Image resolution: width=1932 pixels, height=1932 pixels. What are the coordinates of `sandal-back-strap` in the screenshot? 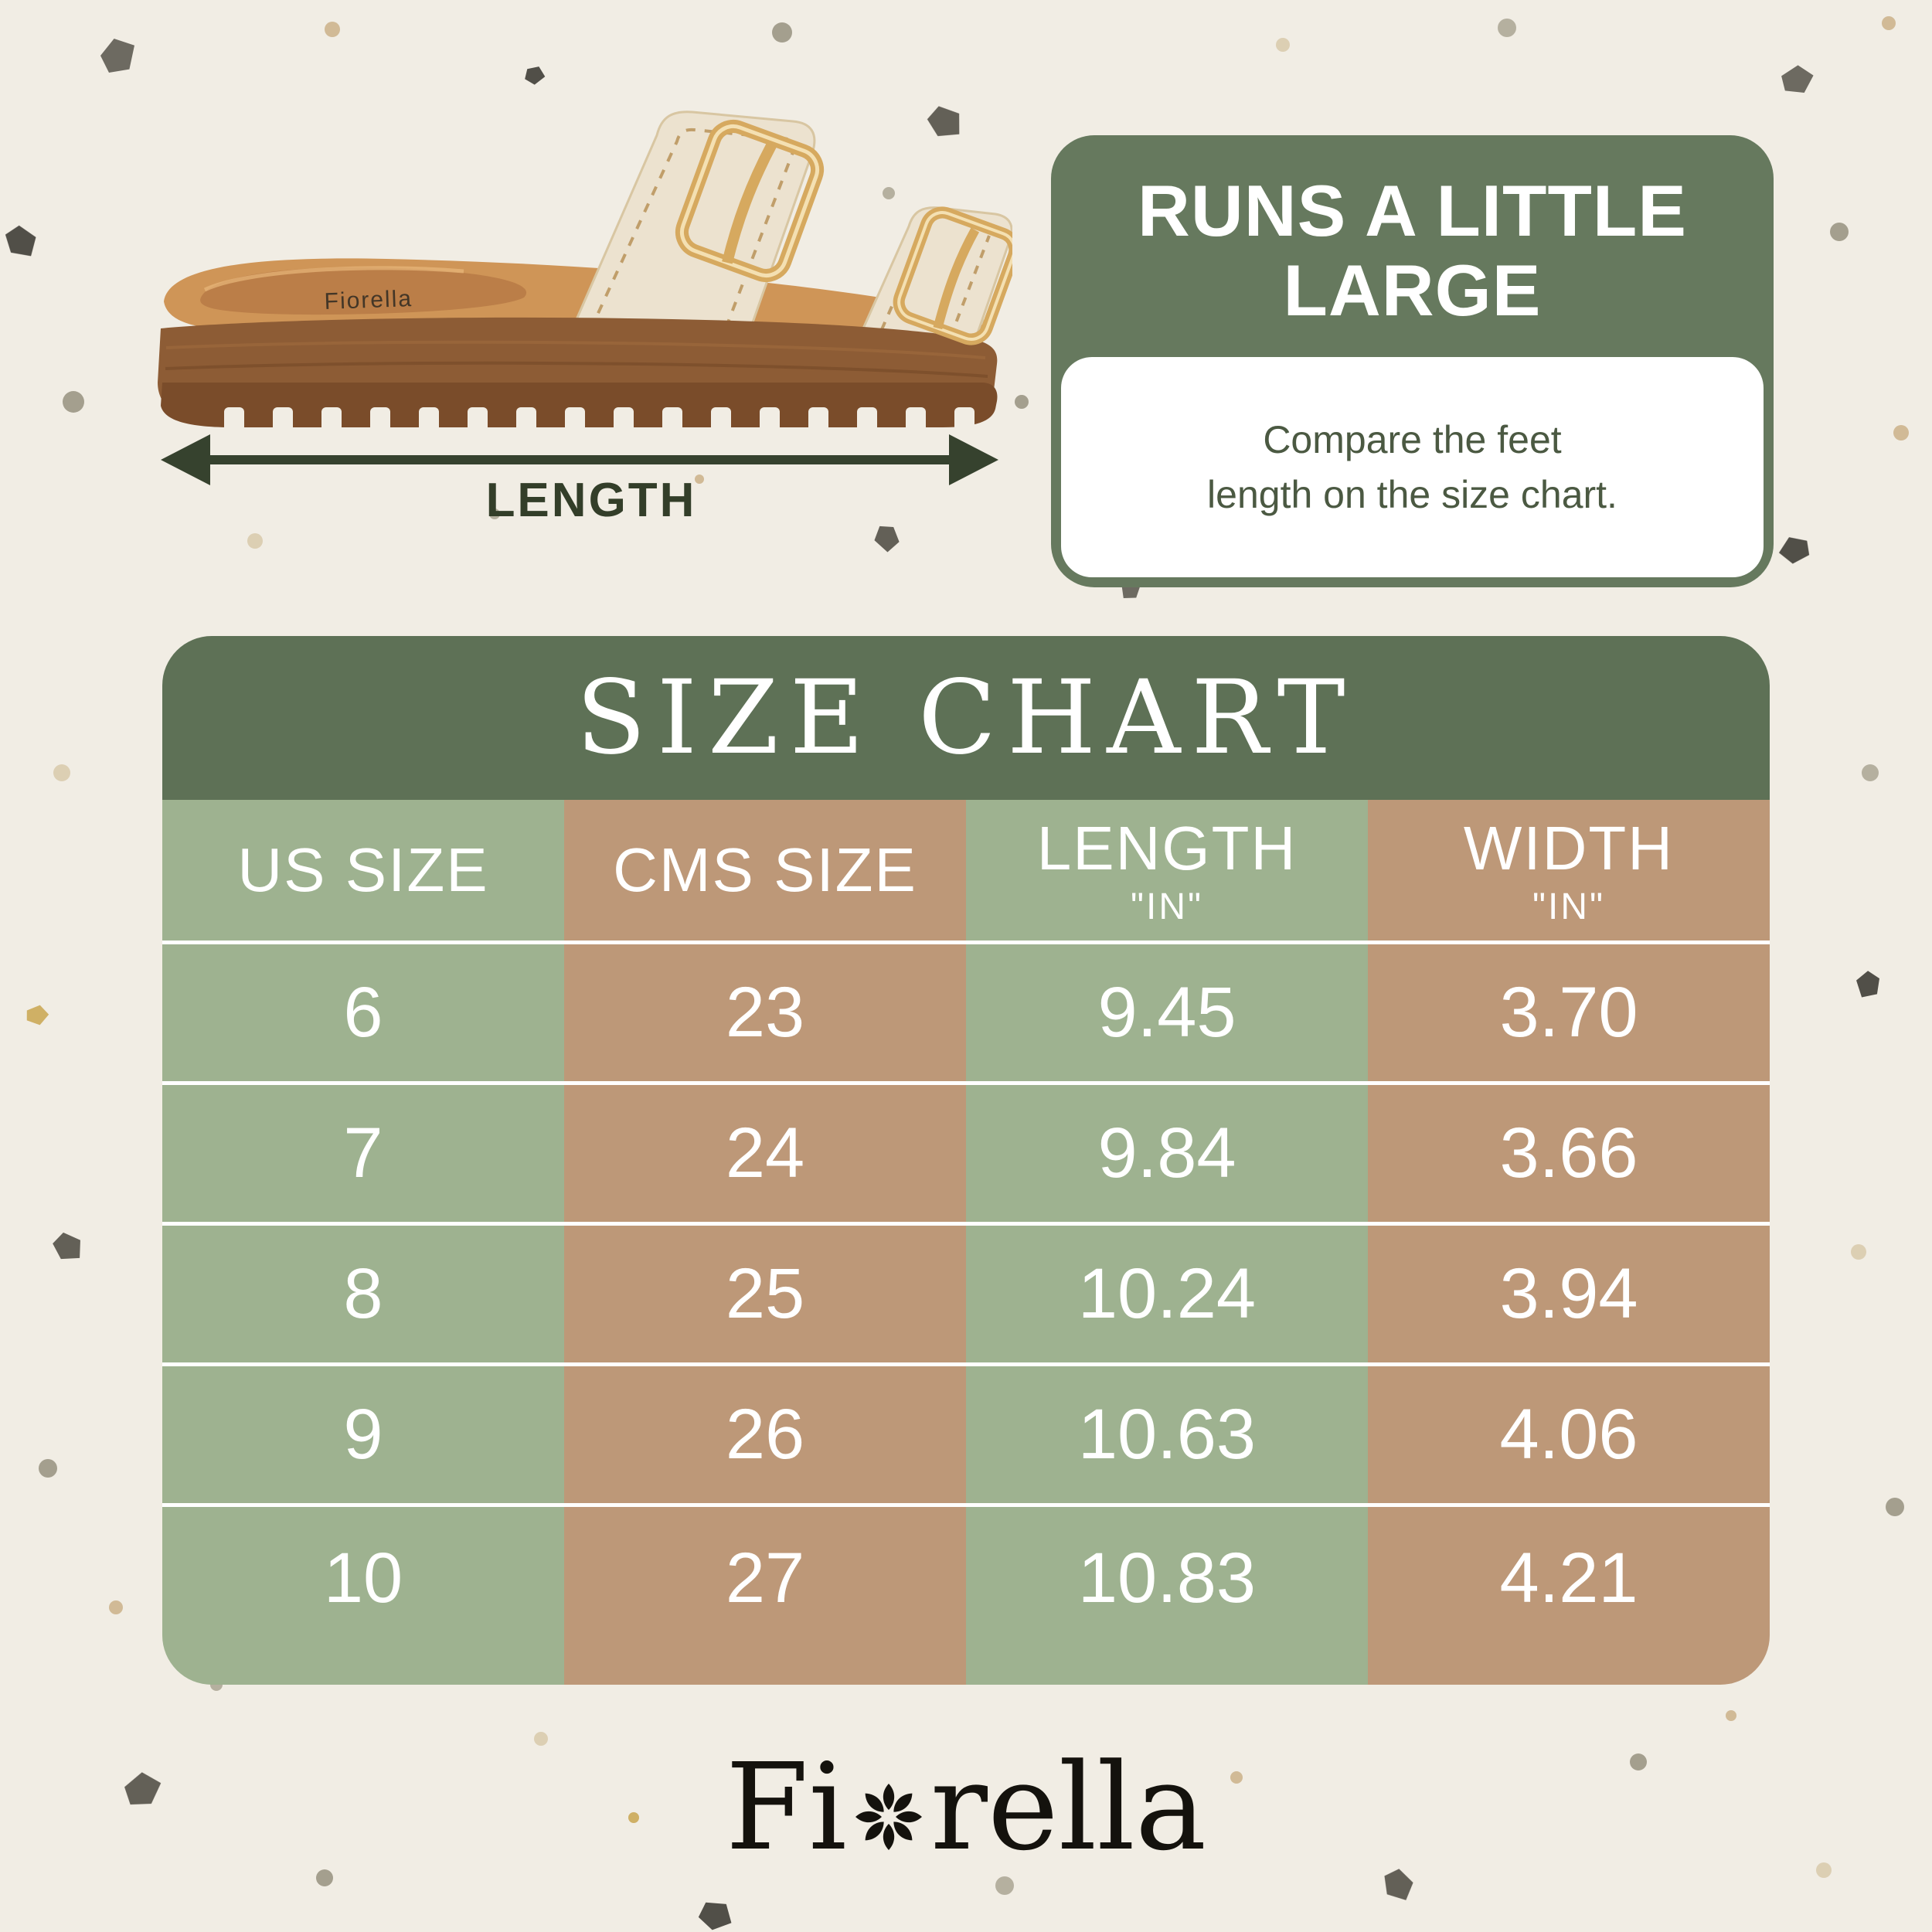 It's located at (689, 233).